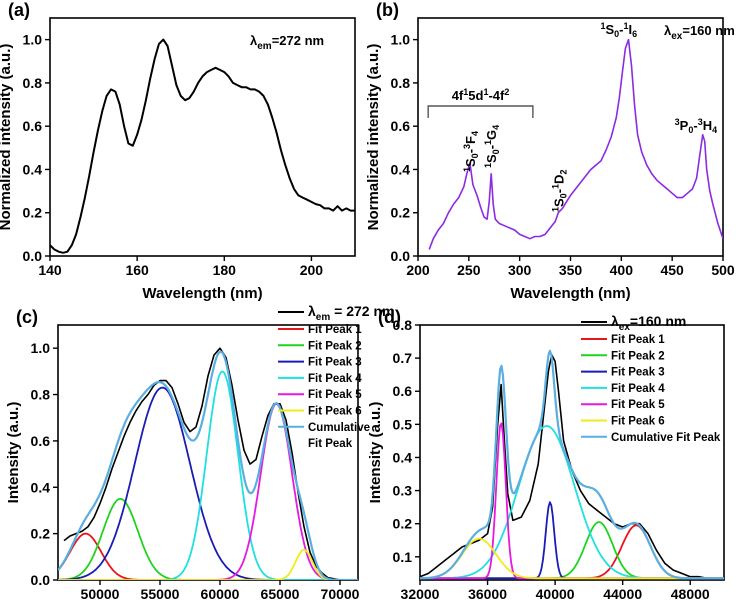 The width and height of the screenshot is (750, 609). What do you see at coordinates (481, 95) in the screenshot?
I see `configuration-label: 4f15d1-4f2` at bounding box center [481, 95].